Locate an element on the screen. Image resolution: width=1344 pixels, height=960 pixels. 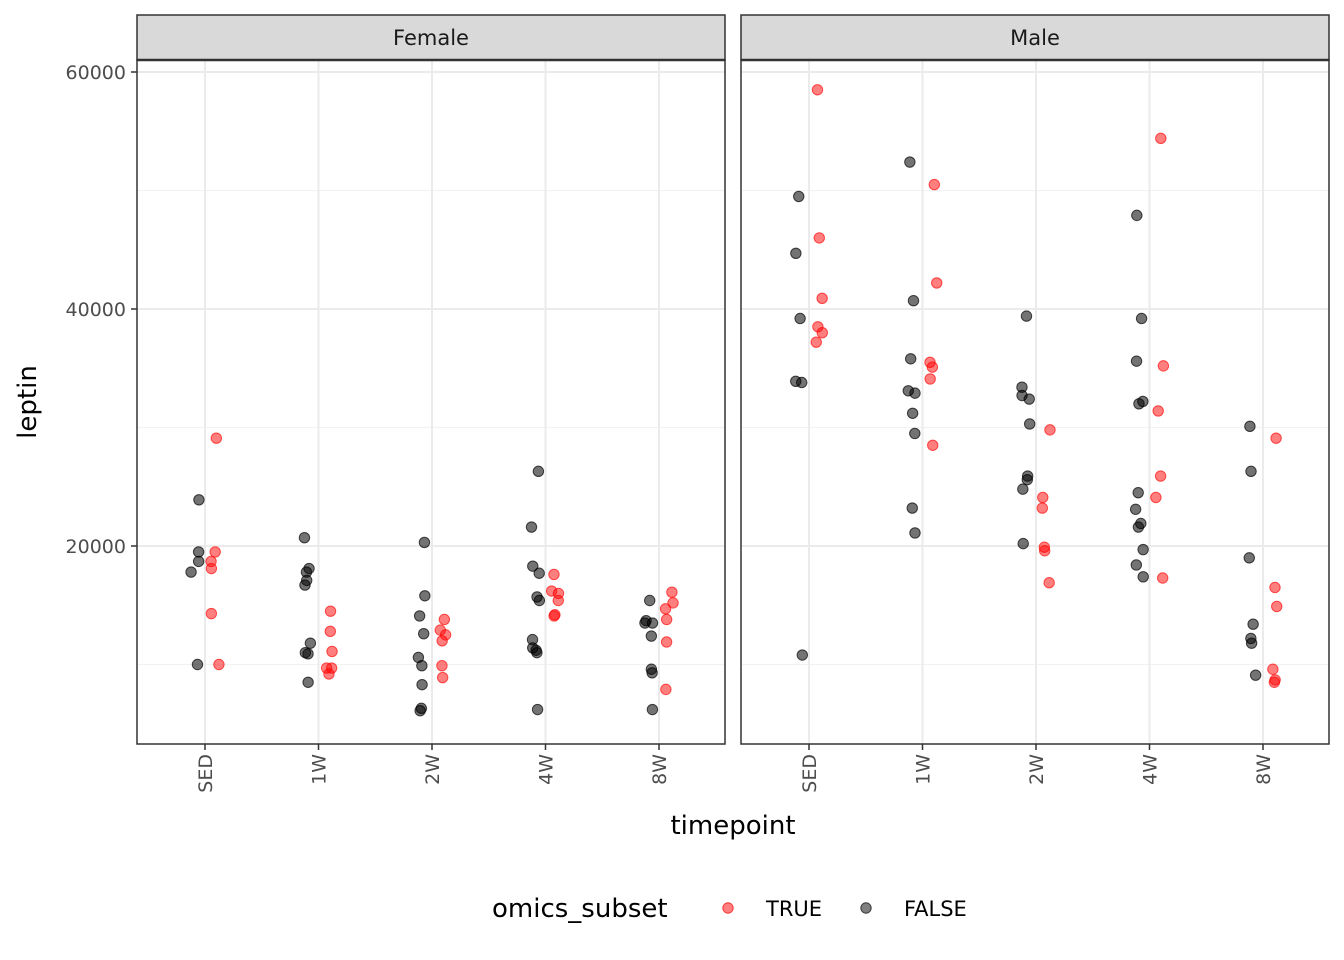
x-axis-title: timepoint is located at coordinates (732, 826).